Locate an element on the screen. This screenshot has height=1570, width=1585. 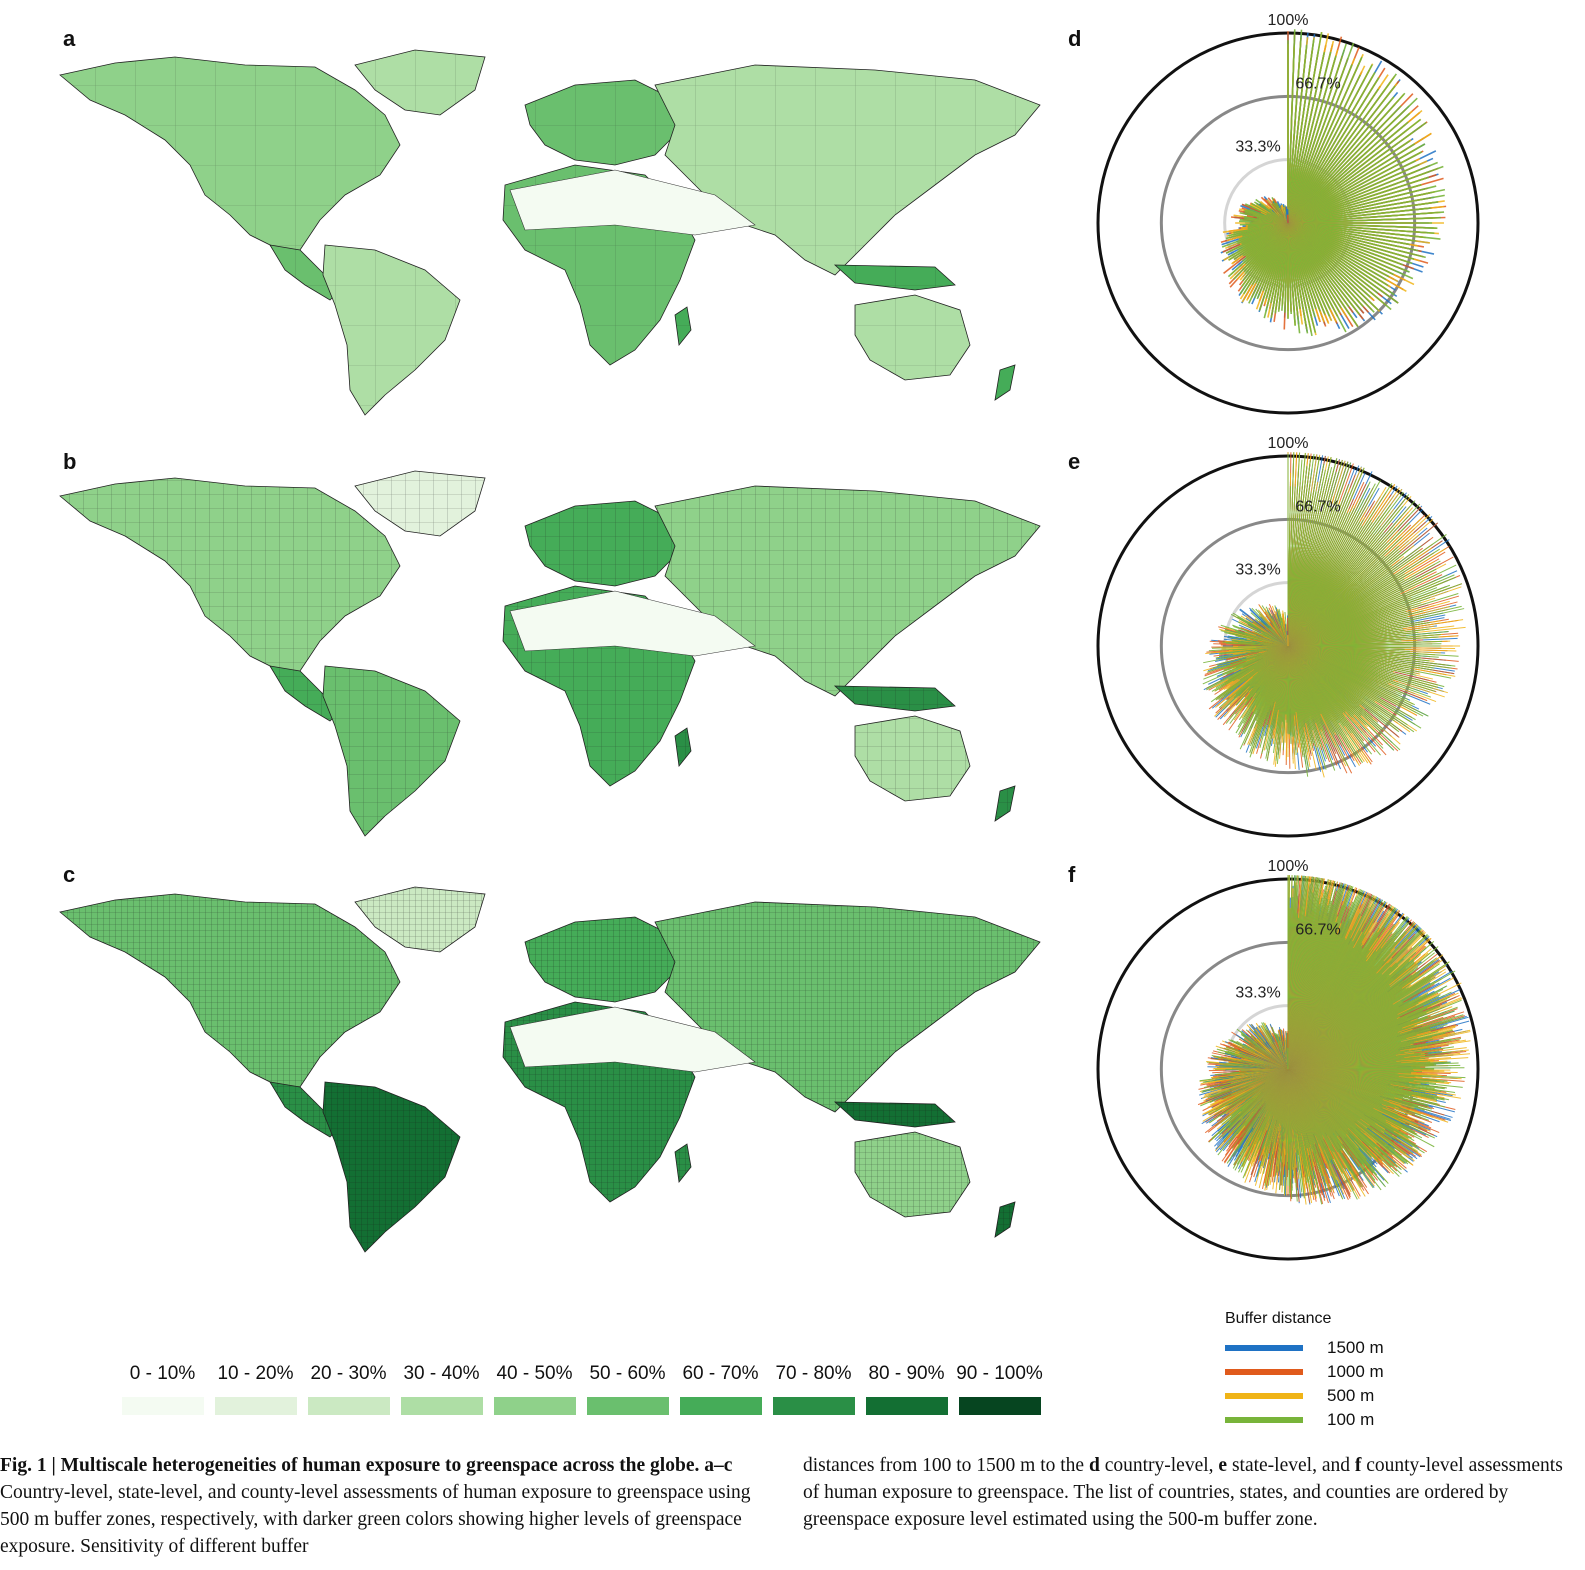
panel-label-b: b is located at coordinates (70, 461).